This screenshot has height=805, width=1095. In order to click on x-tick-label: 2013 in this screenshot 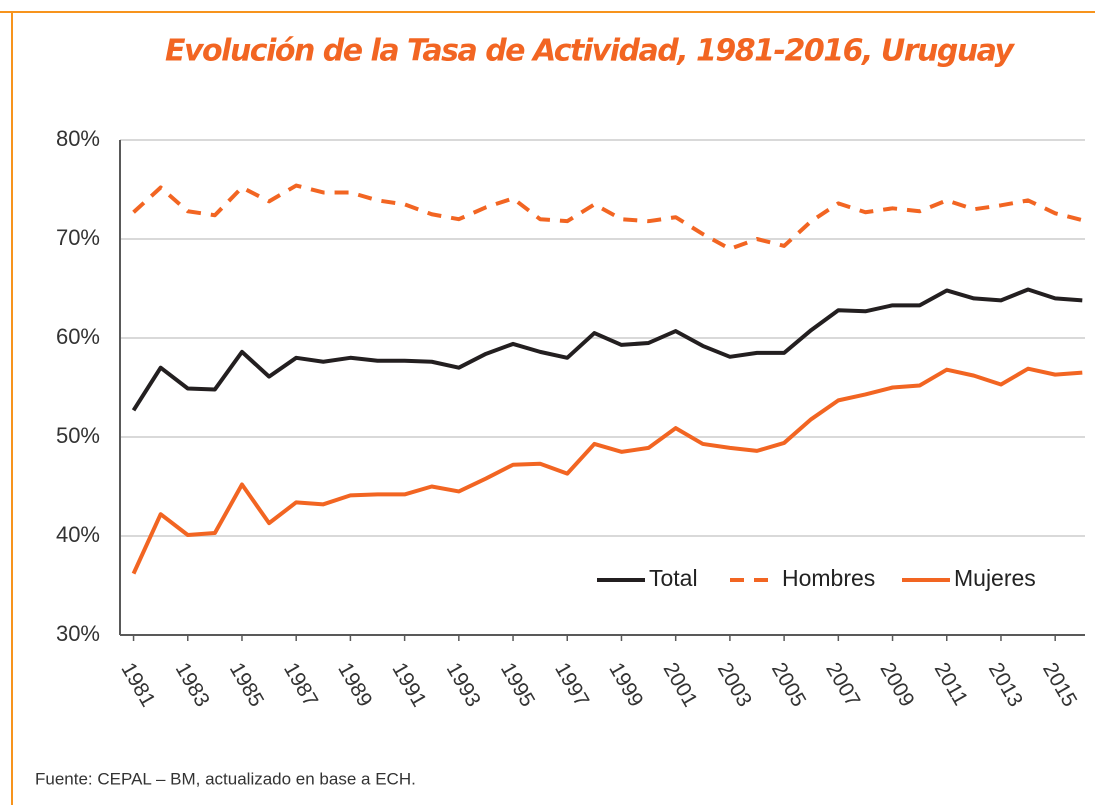, I will do `click(1005, 685)`.